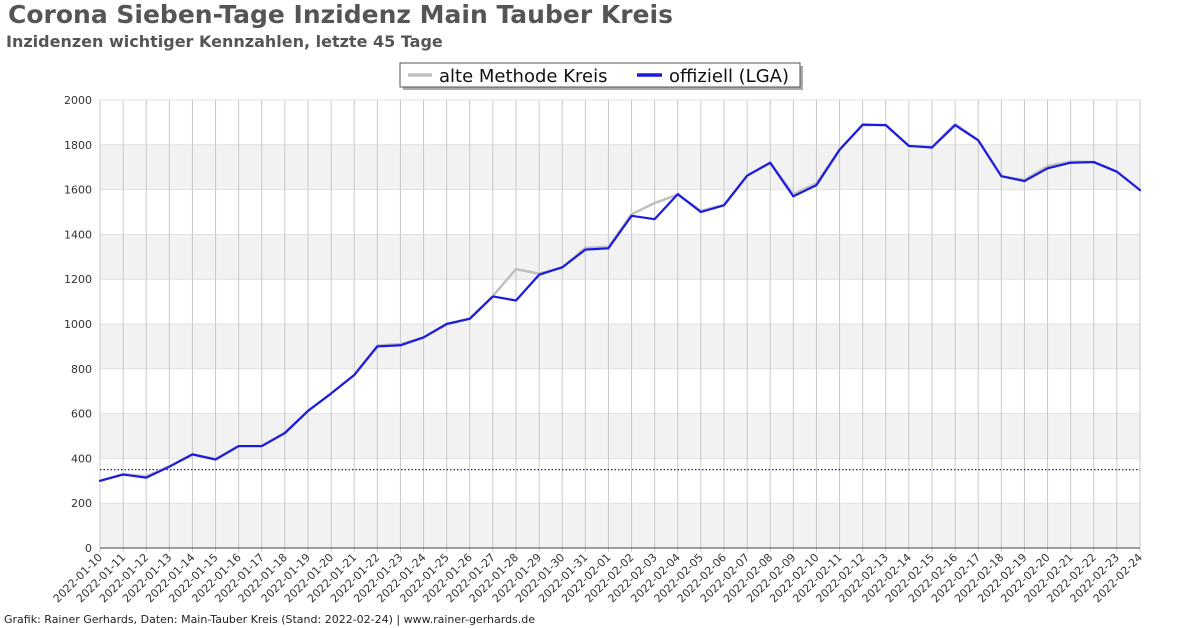  I want to click on y-tick-label: 1200, so click(78, 279).